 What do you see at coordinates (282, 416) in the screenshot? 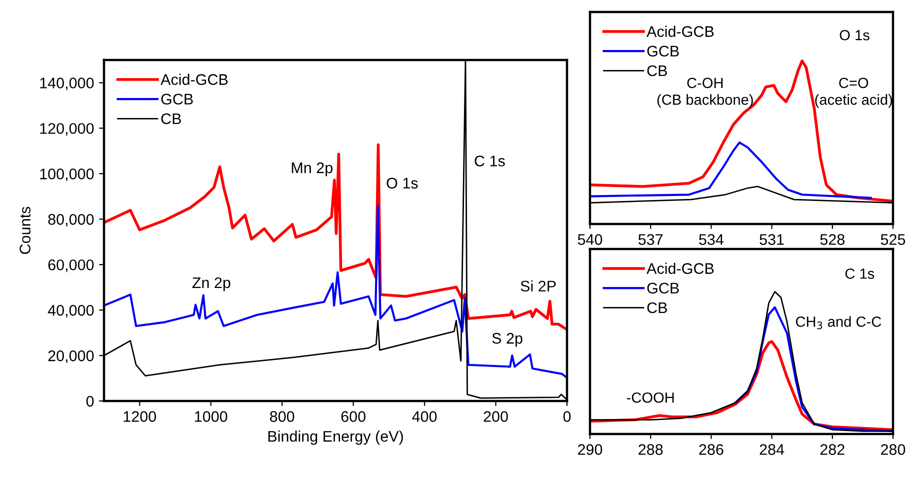
I see `x-tick-label: 800` at bounding box center [282, 416].